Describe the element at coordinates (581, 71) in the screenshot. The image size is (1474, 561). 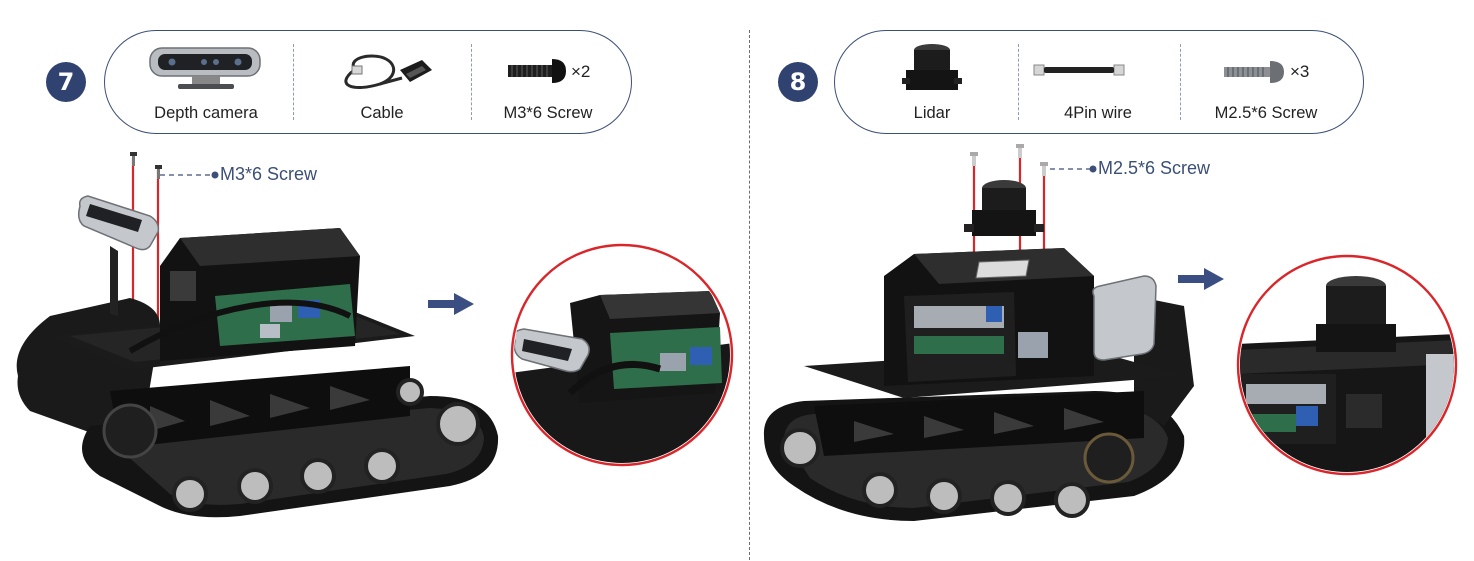
I see `quantity-label: ×2` at that location.